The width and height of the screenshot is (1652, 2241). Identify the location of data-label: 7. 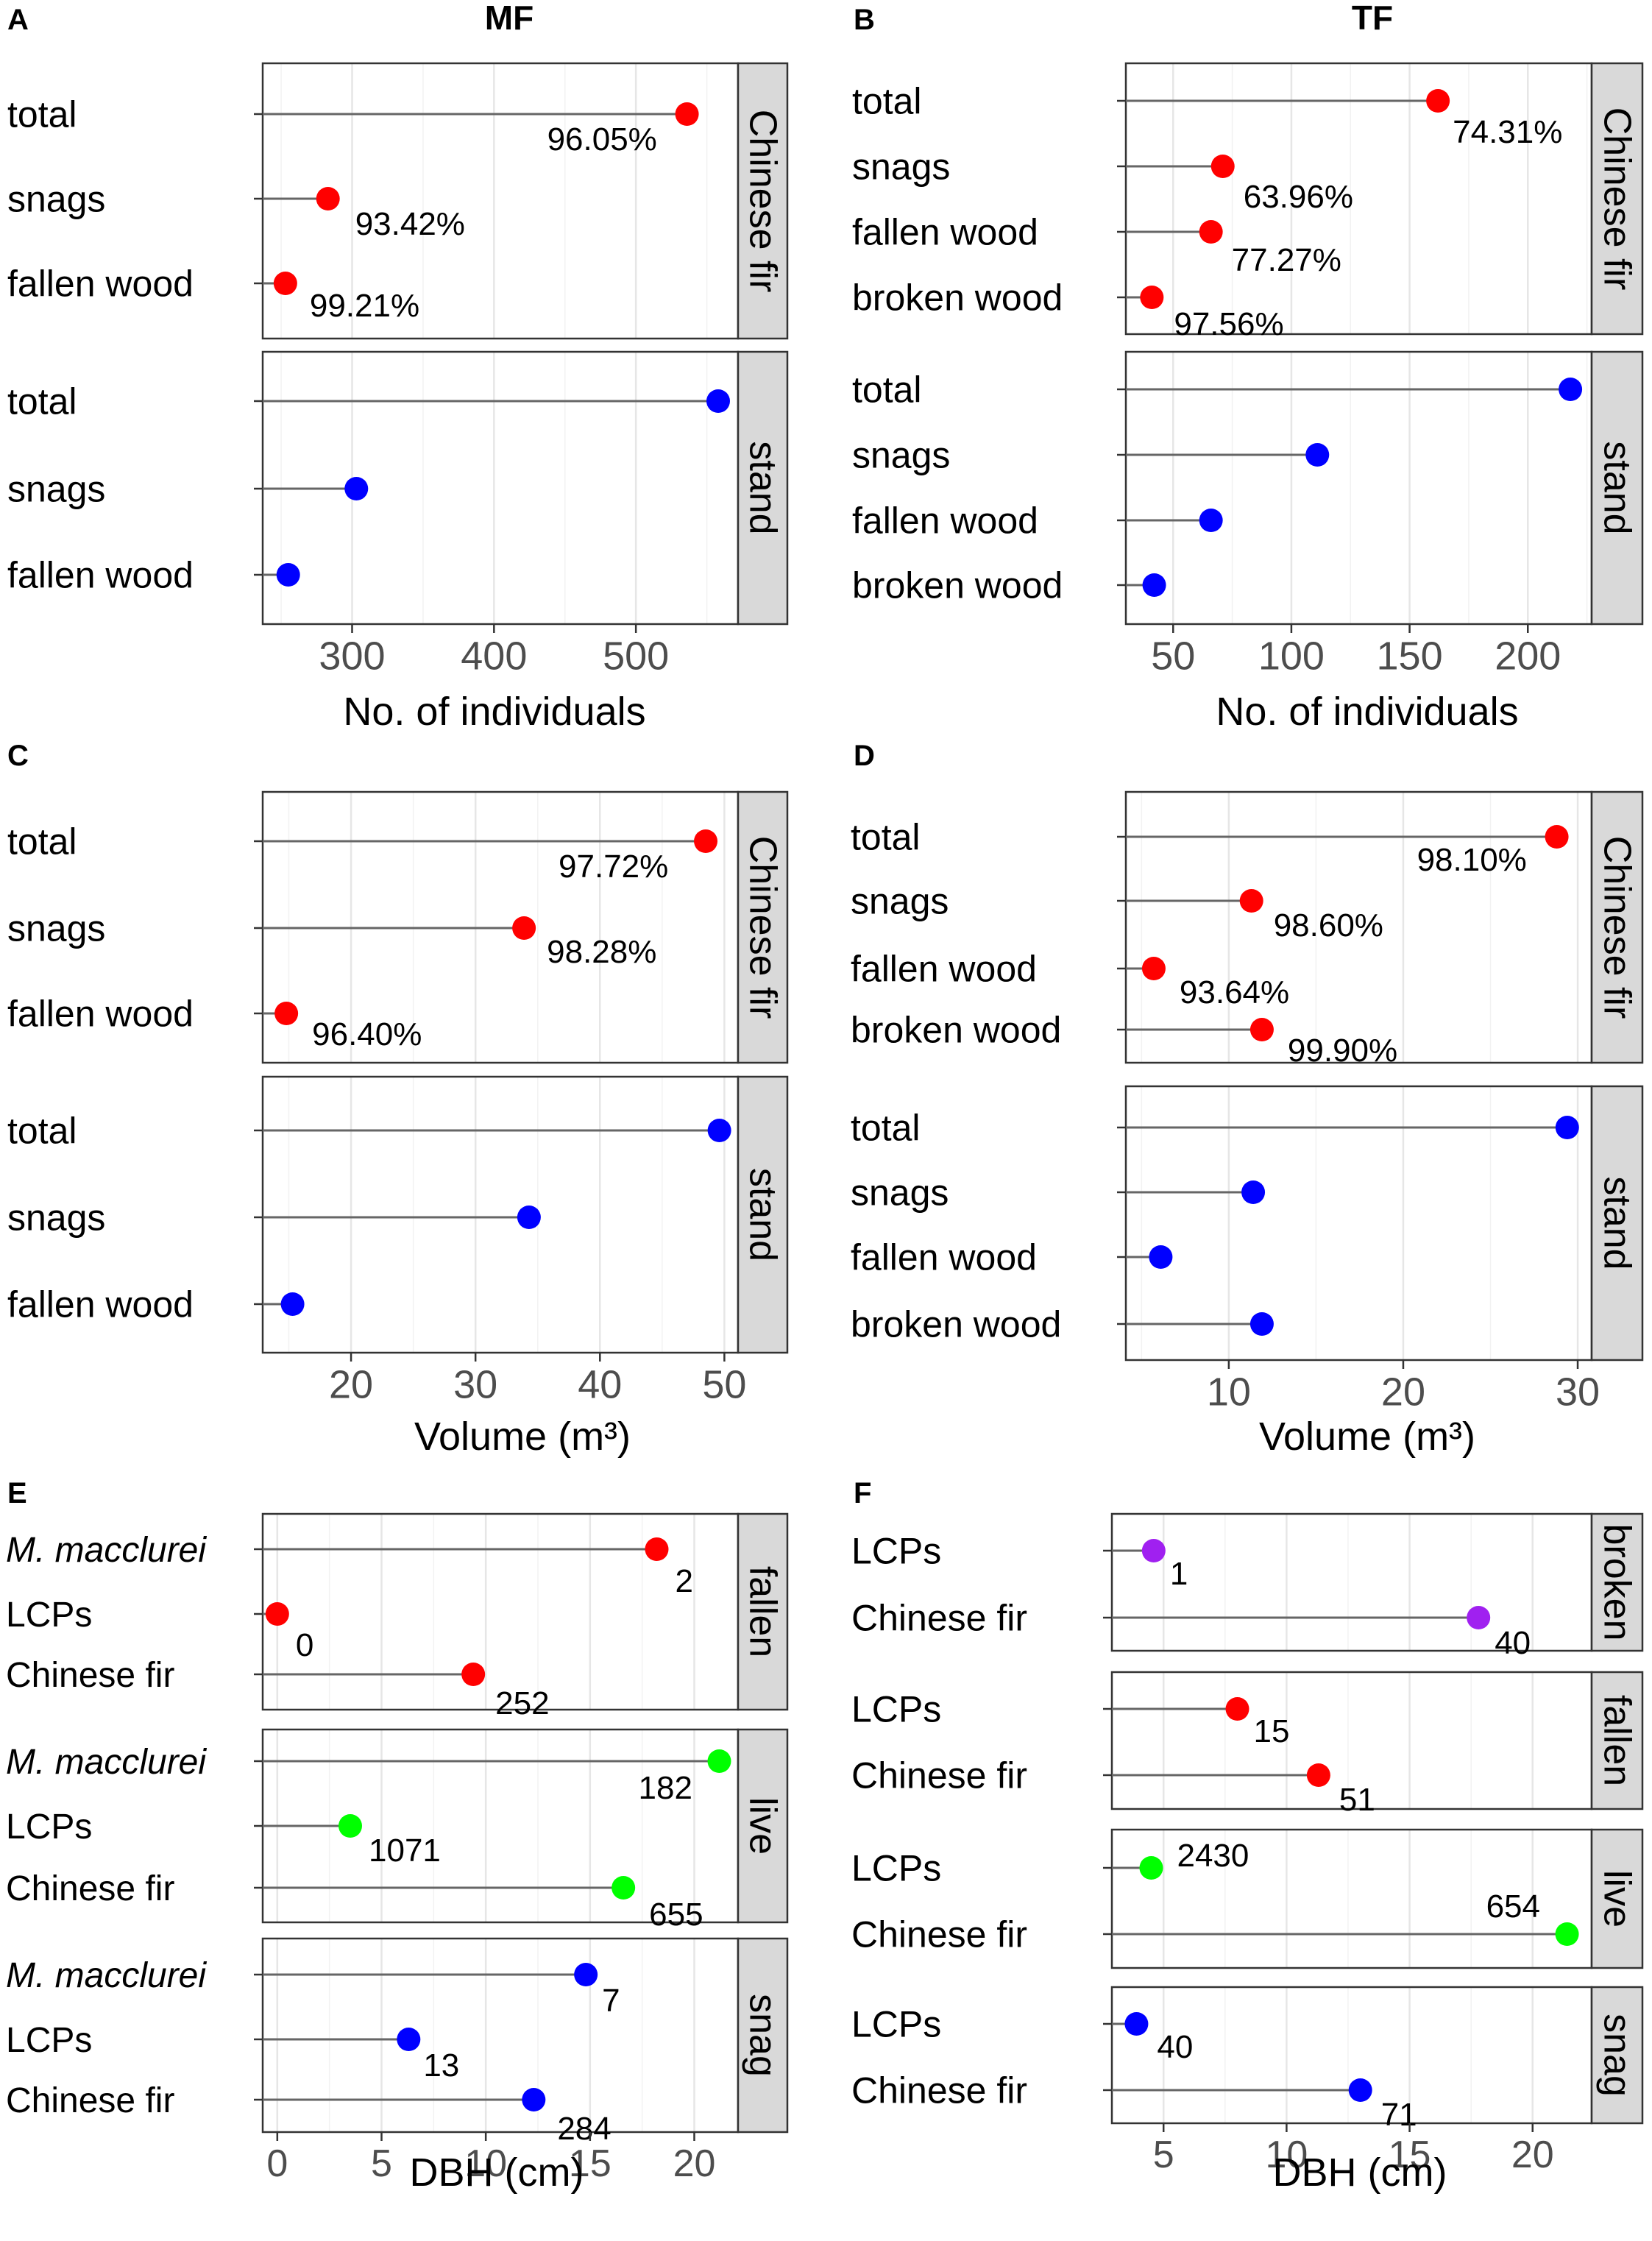
(611, 2001).